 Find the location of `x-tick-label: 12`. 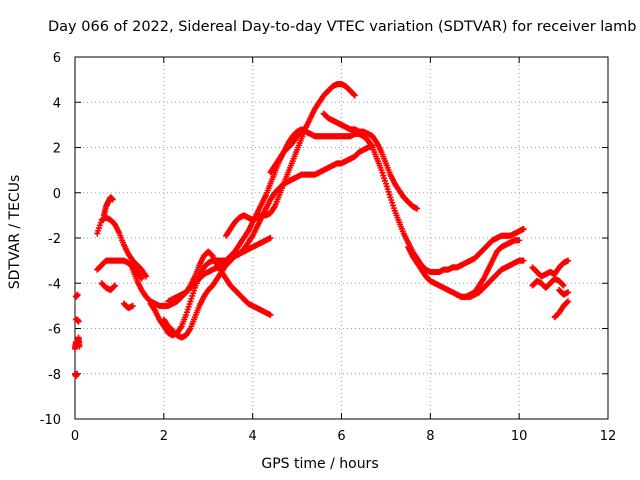

x-tick-label: 12 is located at coordinates (608, 436).